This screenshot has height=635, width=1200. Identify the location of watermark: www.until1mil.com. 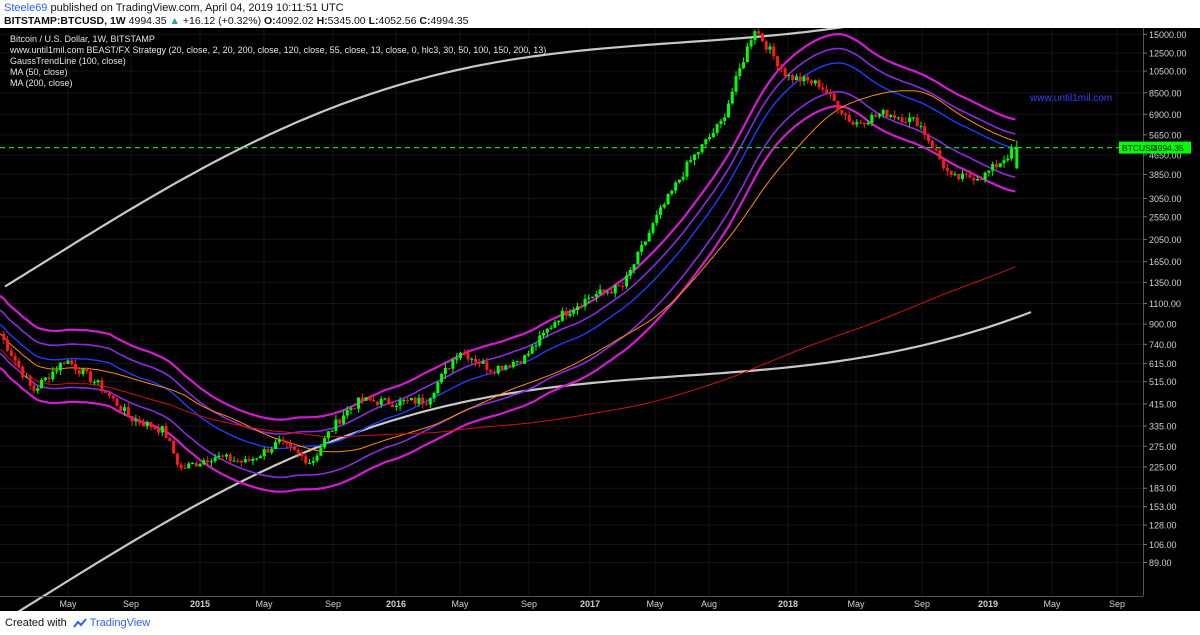
(1070, 98).